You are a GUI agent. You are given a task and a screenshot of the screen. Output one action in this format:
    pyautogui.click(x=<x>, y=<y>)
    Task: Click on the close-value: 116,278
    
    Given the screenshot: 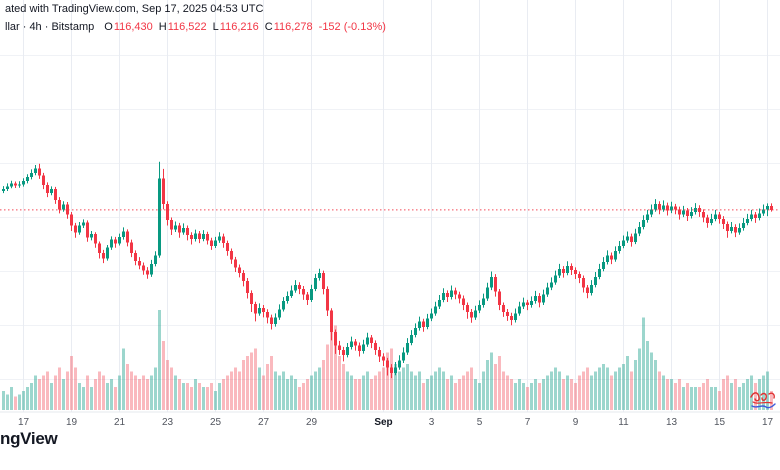 What is the action you would take?
    pyautogui.click(x=293, y=27)
    